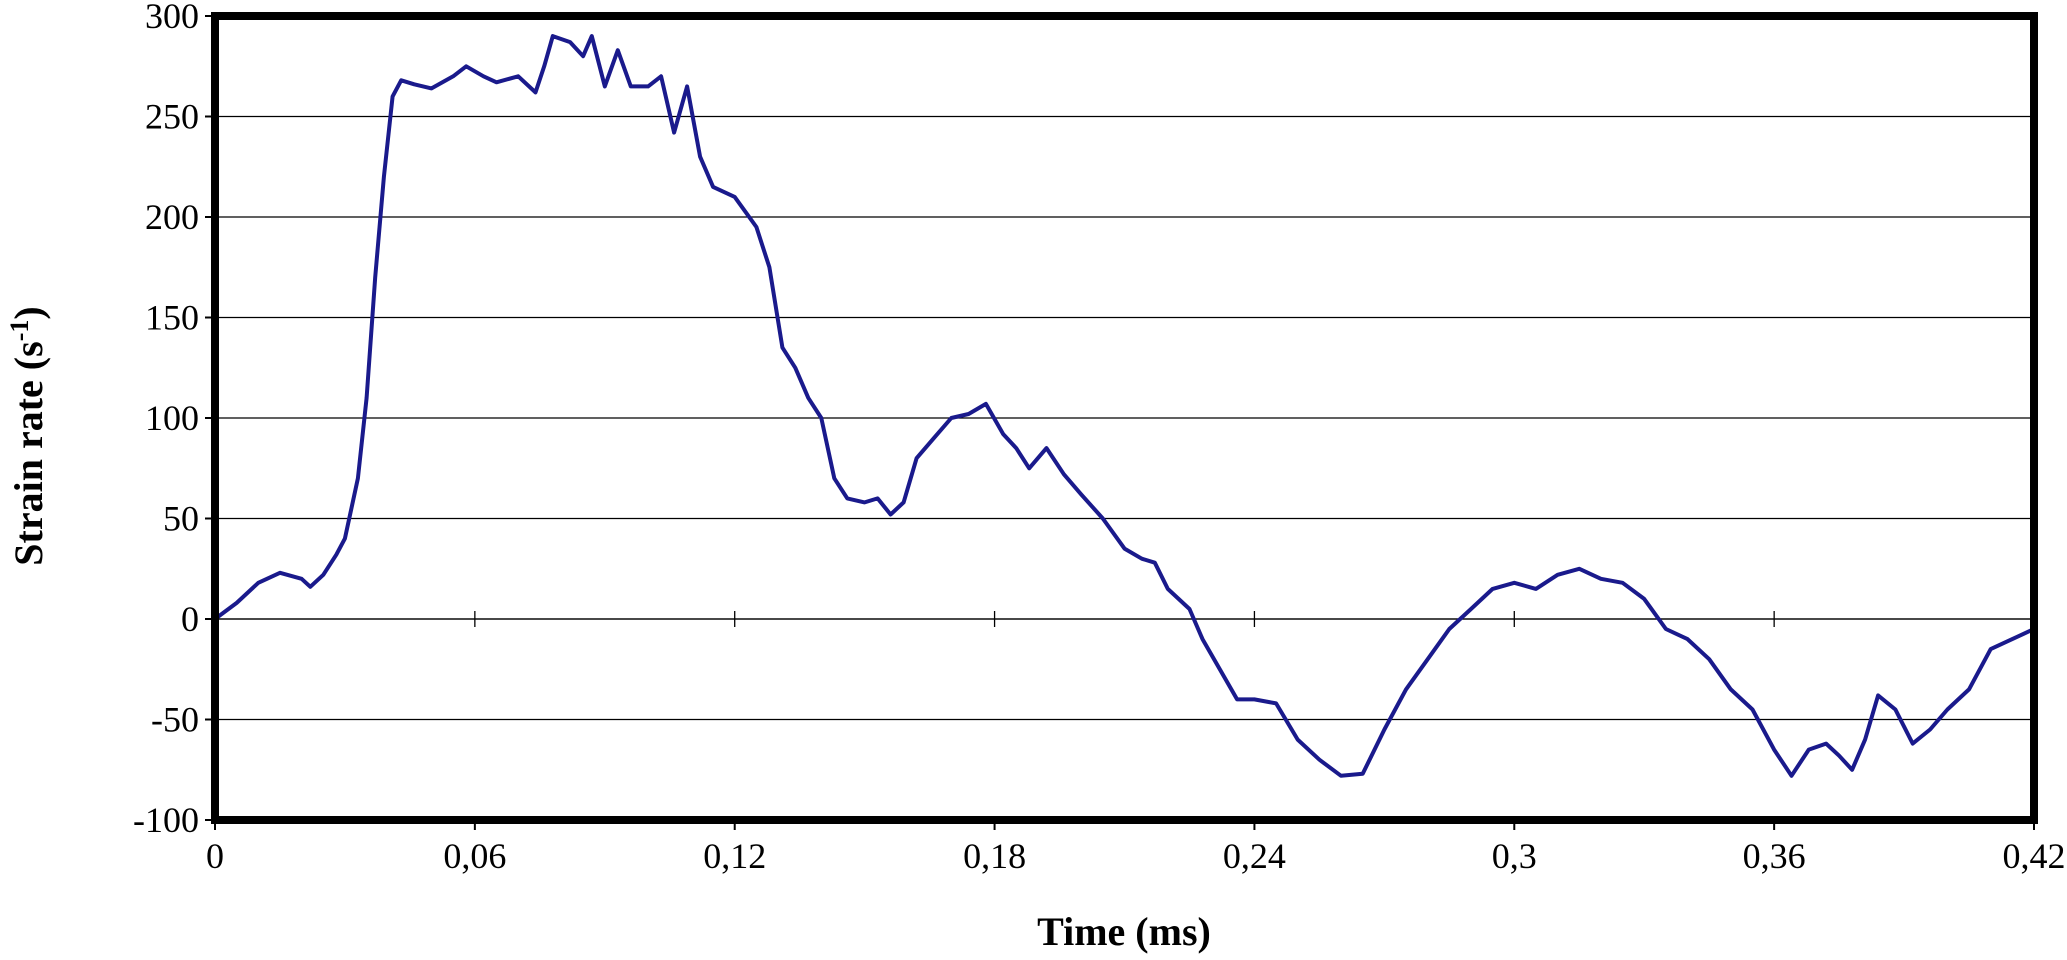 The image size is (2067, 960). I want to click on x-tick-label: 0,06, so click(474, 856).